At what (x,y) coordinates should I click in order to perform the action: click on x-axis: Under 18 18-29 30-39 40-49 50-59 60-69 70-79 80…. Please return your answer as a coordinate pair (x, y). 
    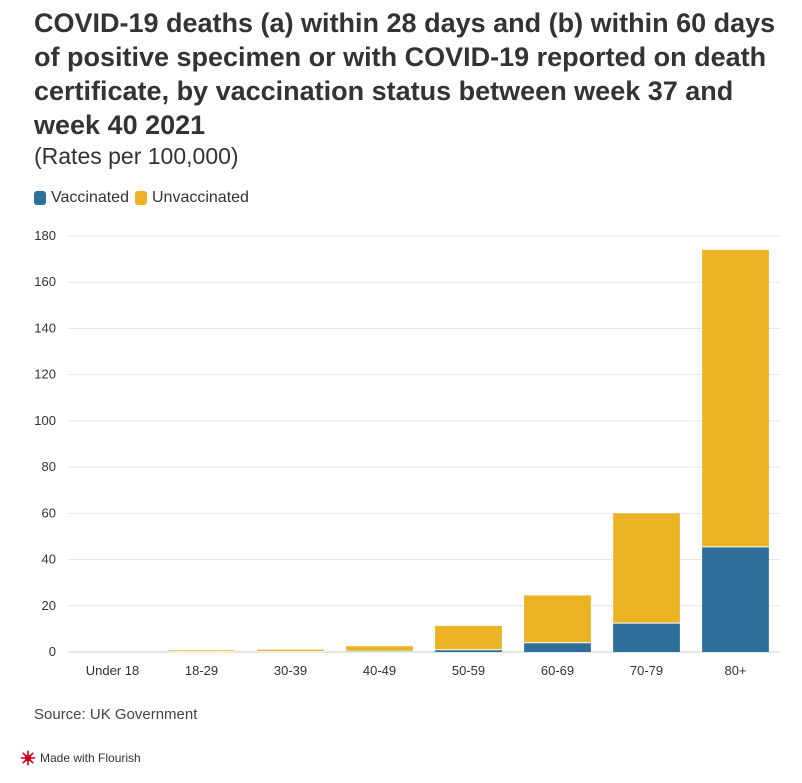
    Looking at the image, I should click on (416, 670).